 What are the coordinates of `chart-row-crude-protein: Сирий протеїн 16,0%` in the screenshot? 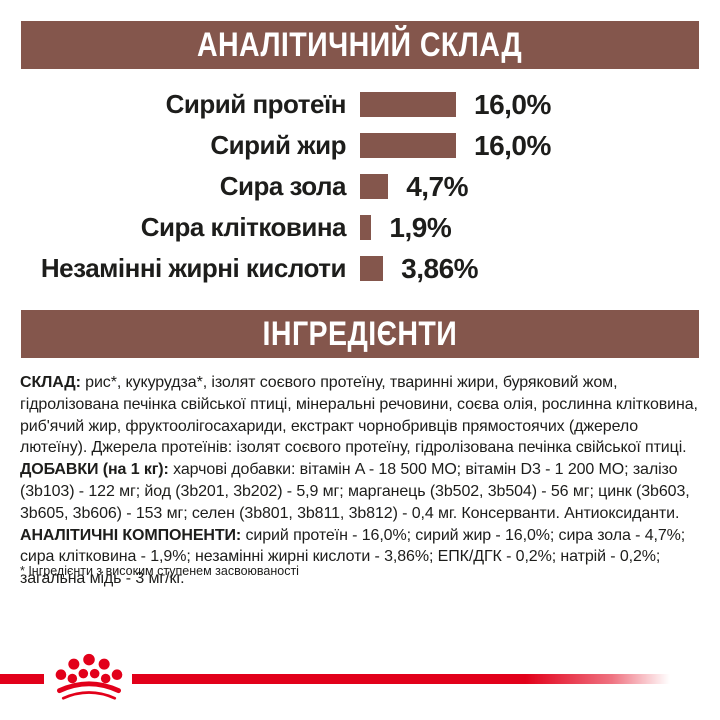 It's located at (360, 104).